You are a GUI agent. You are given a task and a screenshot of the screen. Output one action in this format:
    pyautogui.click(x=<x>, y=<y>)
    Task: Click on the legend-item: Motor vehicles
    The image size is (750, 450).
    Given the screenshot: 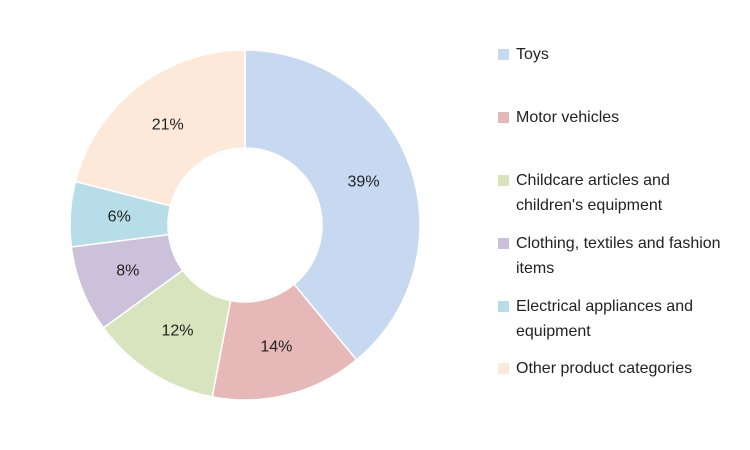 What is the action you would take?
    pyautogui.click(x=616, y=117)
    